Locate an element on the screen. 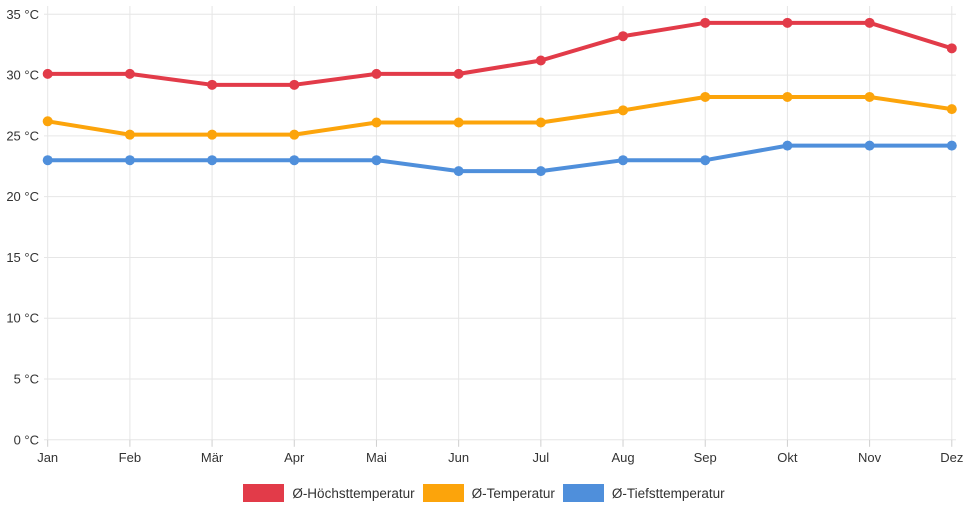 Image resolution: width=968 pixels, height=508 pixels. y-axis-tick-label: 15 °C is located at coordinates (22, 257).